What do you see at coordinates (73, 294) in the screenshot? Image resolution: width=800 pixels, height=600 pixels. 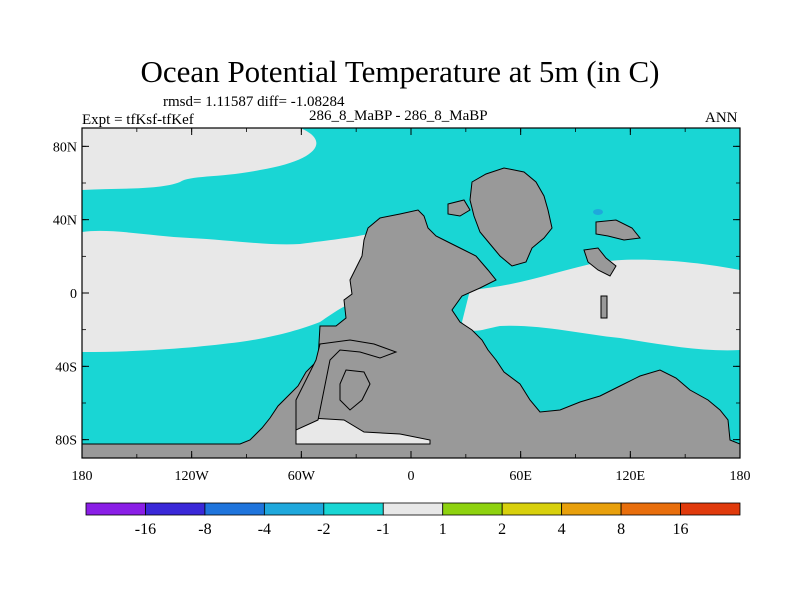 I see `y-tick-label: 0` at bounding box center [73, 294].